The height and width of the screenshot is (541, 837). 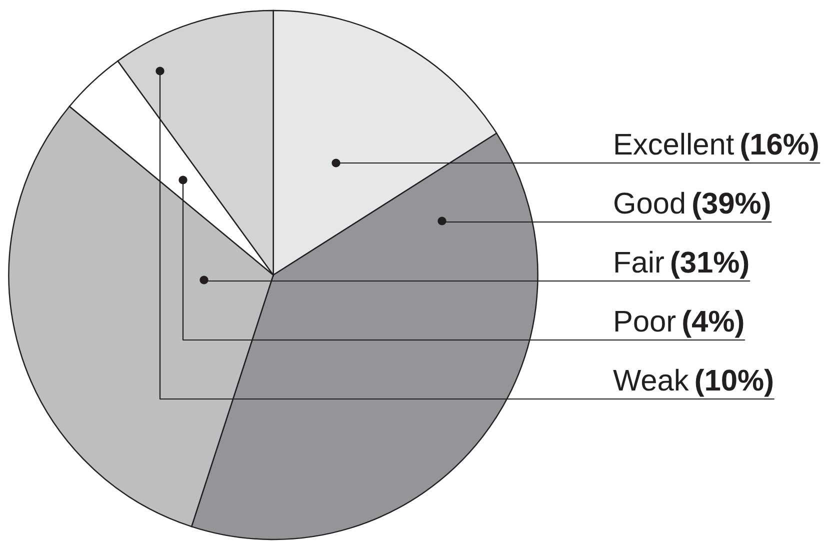 What do you see at coordinates (645, 321) in the screenshot?
I see `slice-label: Poor` at bounding box center [645, 321].